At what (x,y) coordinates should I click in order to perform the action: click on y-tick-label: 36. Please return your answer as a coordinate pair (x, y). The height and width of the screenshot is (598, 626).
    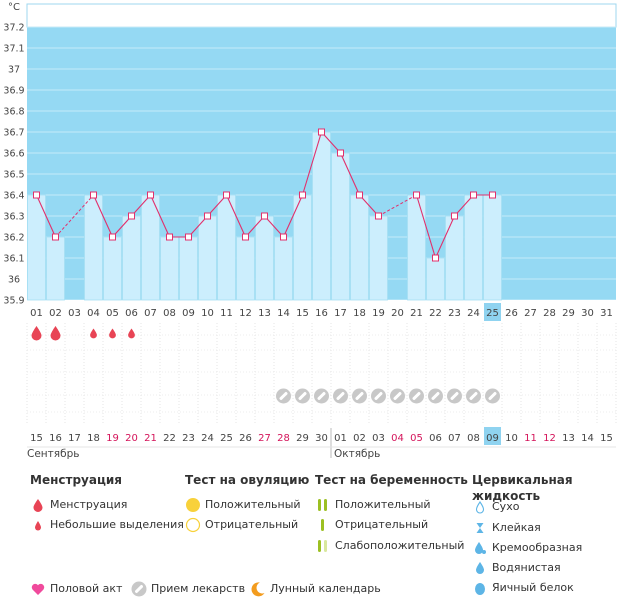
    Looking at the image, I should click on (14, 280).